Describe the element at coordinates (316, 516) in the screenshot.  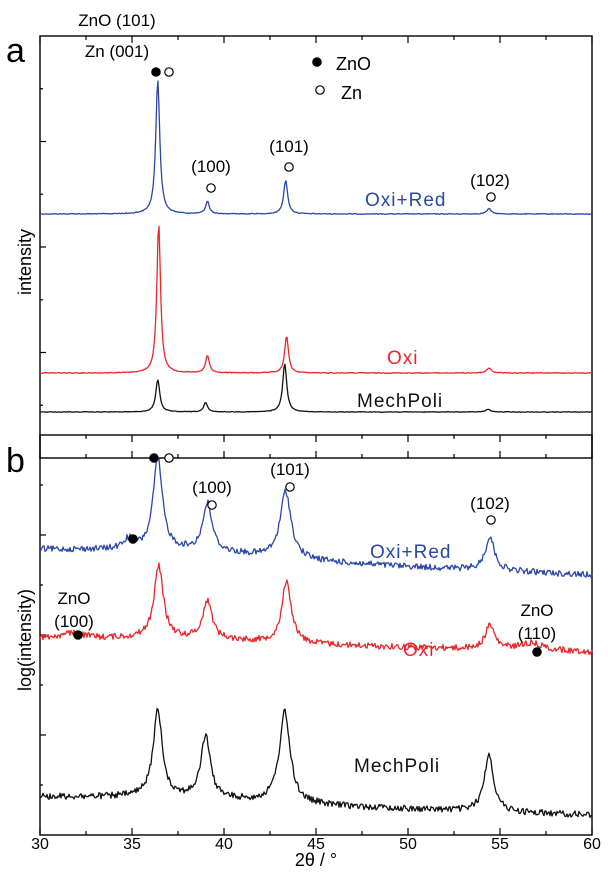
I see `trace-b-oxi-red` at that location.